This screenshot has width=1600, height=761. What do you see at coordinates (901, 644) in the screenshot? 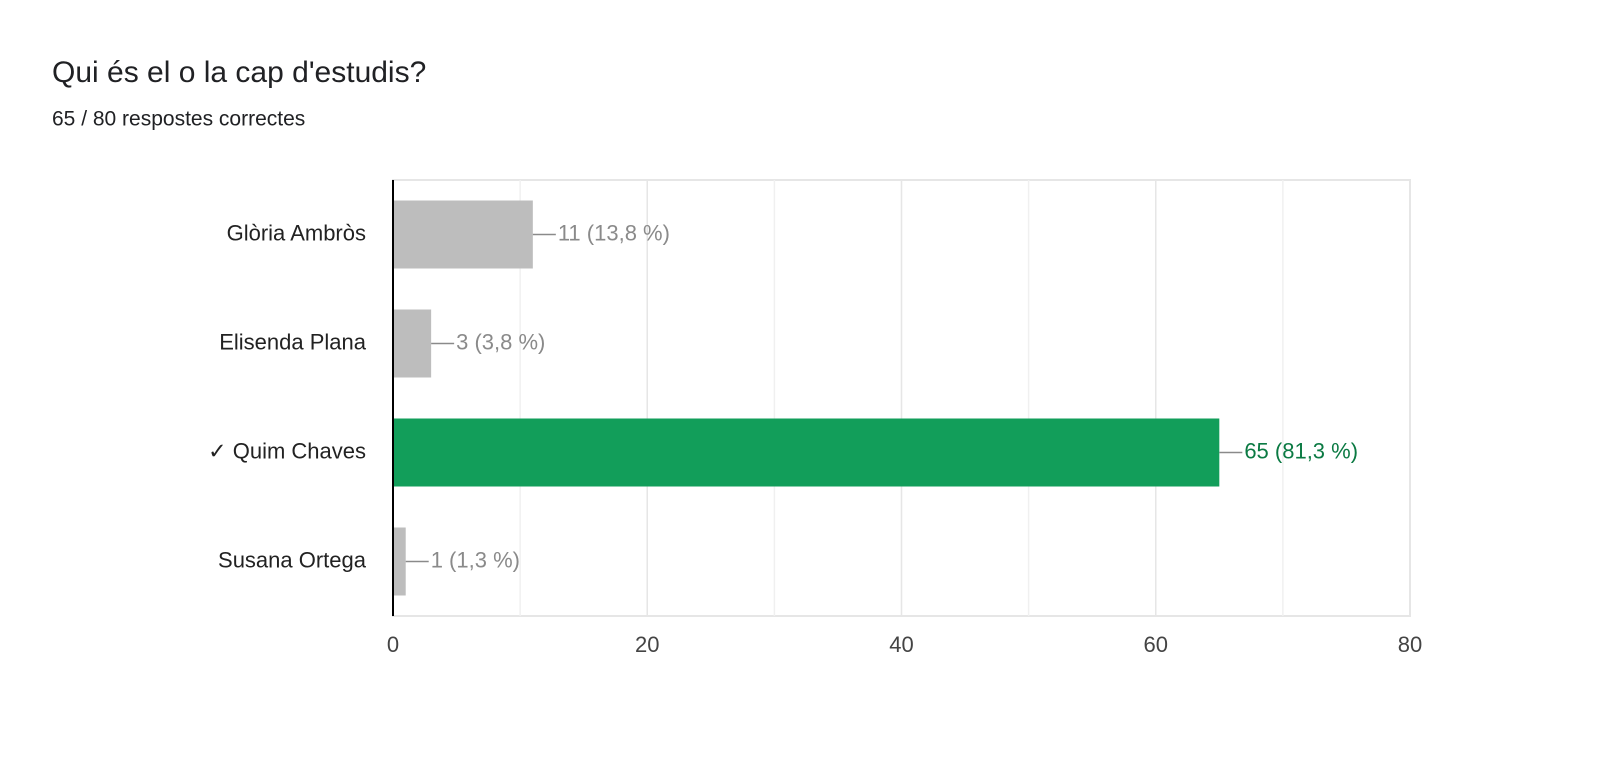
I see `x-tick-label: 40` at bounding box center [901, 644].